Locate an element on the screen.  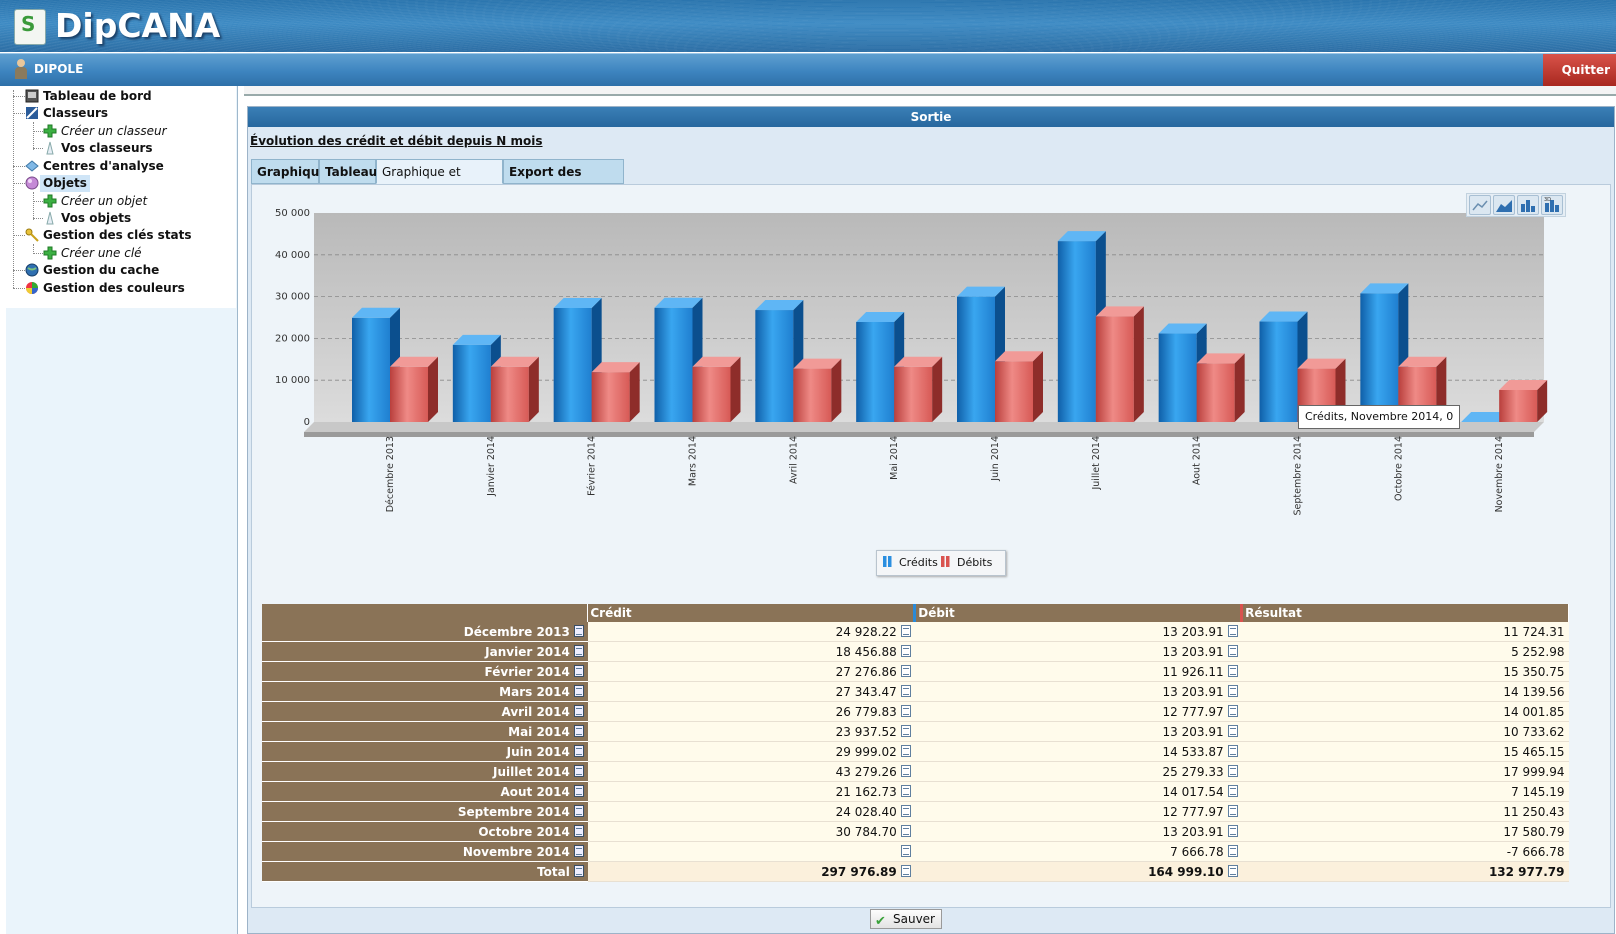
credit-cell-value: 24 028.40 is located at coordinates (866, 811).